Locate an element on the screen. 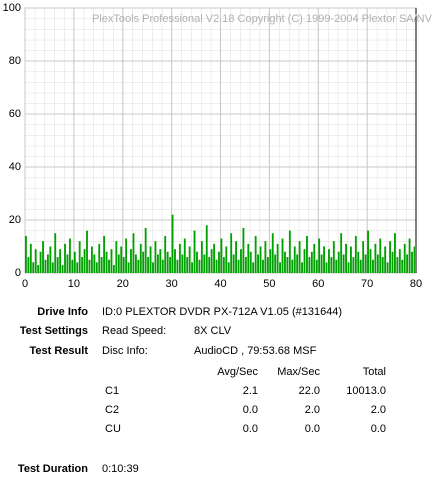 Image resolution: width=444 pixels, height=479 pixels. y-tick-label: 20 is located at coordinates (15, 220).